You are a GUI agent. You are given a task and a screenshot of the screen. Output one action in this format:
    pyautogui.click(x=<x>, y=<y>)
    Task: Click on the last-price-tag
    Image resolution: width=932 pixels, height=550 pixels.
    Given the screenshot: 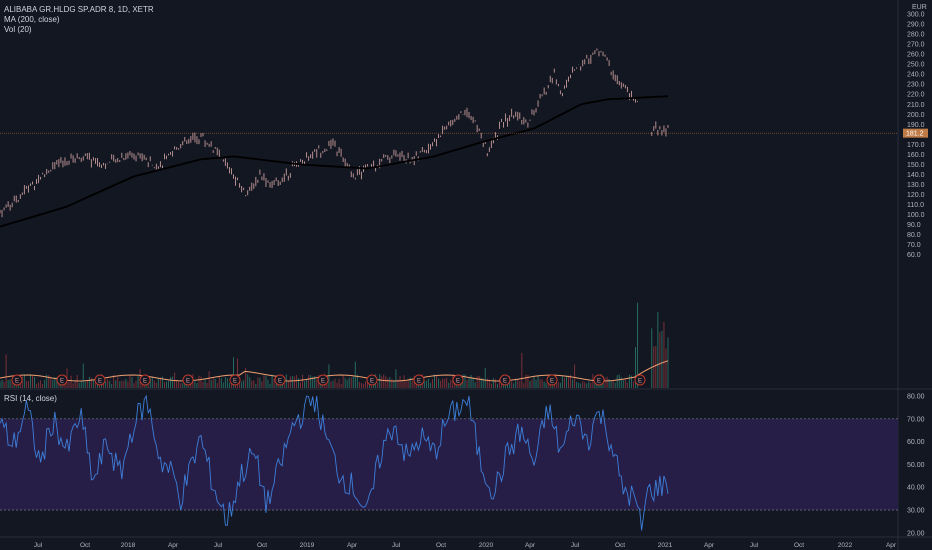 What is the action you would take?
    pyautogui.click(x=915, y=133)
    